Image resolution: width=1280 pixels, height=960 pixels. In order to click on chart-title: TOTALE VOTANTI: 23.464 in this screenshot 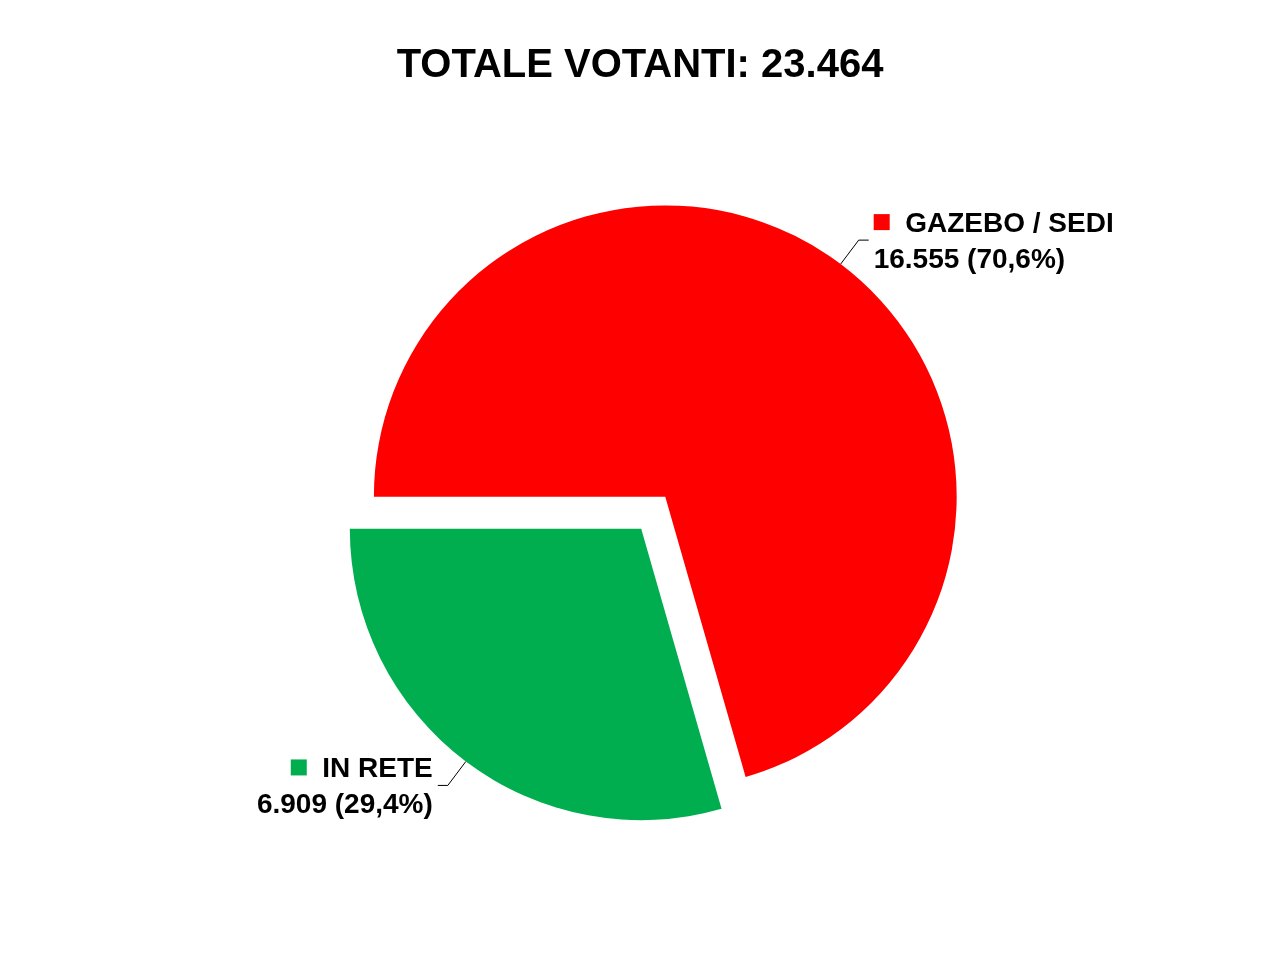, I will do `click(640, 63)`.